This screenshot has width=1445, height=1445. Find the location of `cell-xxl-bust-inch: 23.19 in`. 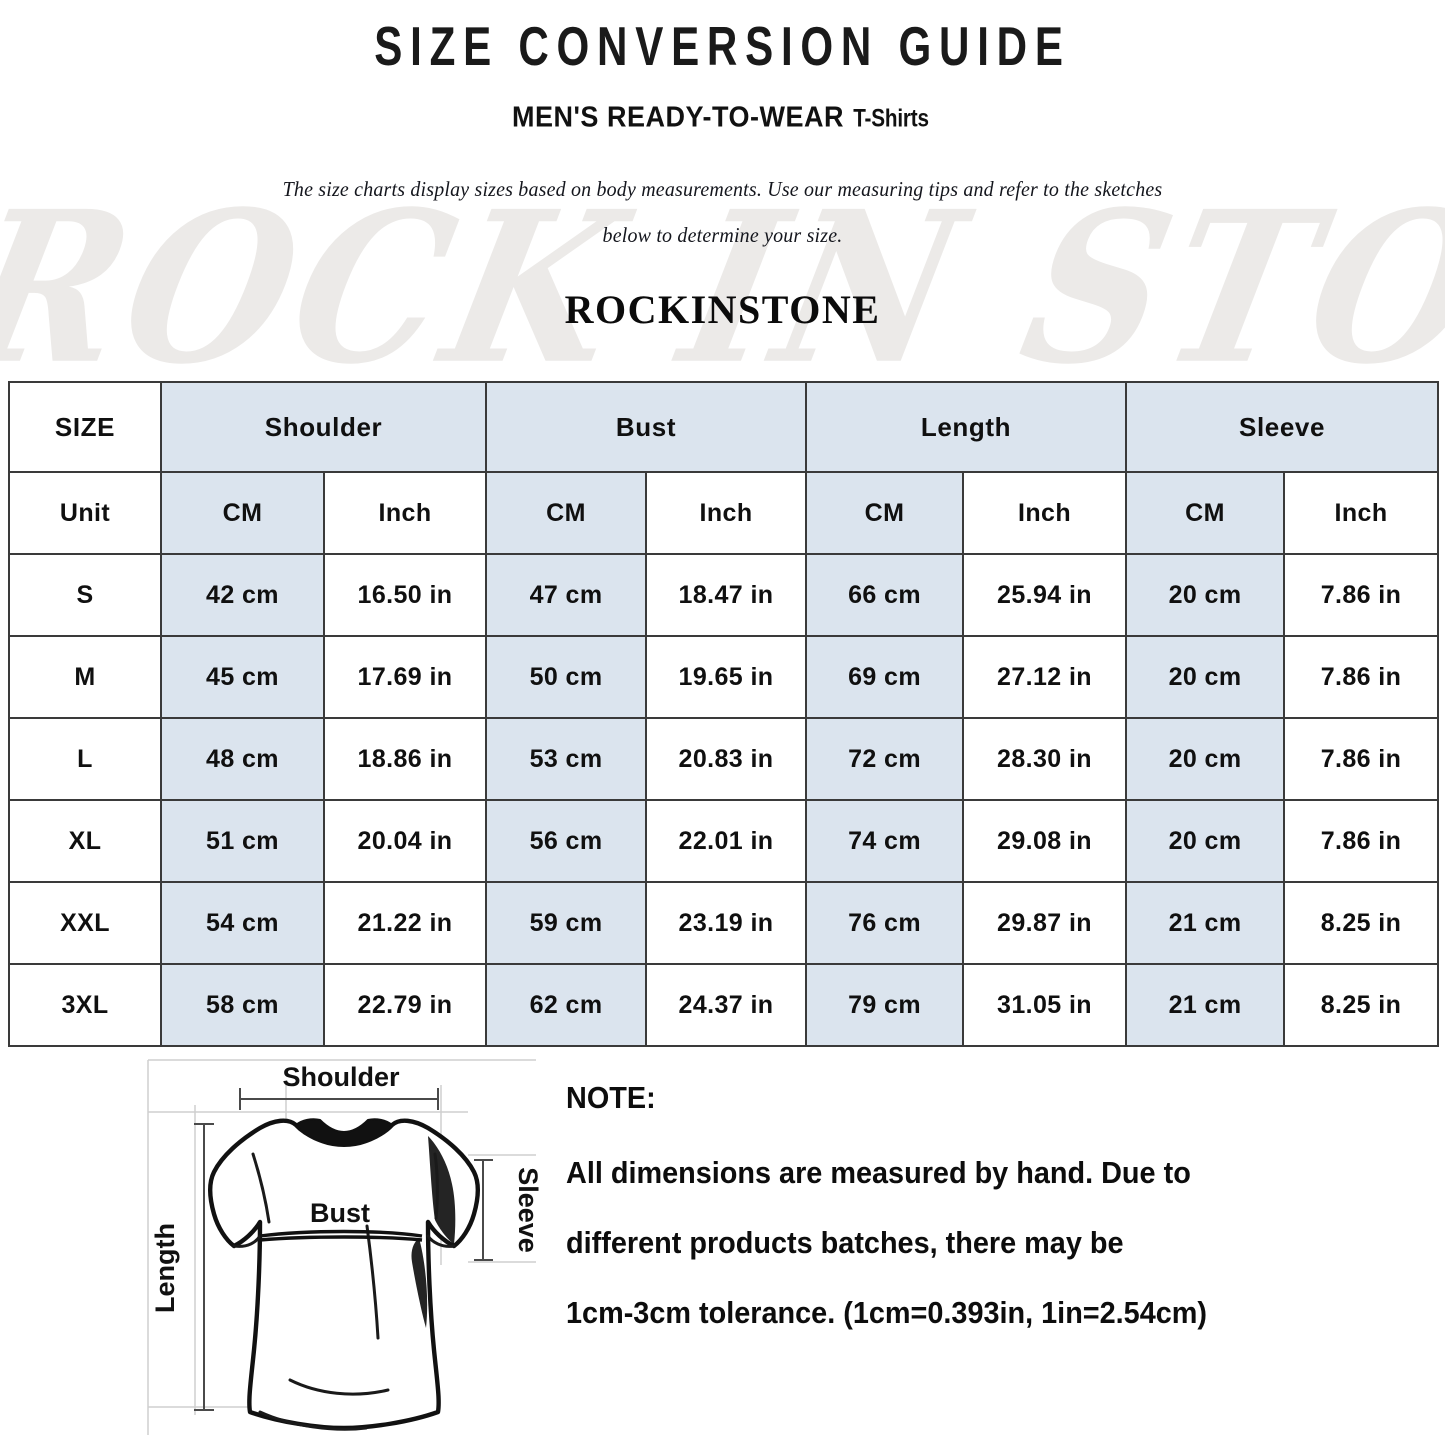

cell-xxl-bust-inch: 23.19 in is located at coordinates (726, 923).